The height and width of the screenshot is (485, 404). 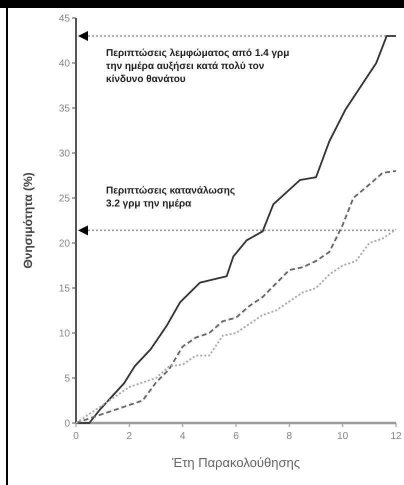 I want to click on x-tick-label: 8, so click(x=289, y=436).